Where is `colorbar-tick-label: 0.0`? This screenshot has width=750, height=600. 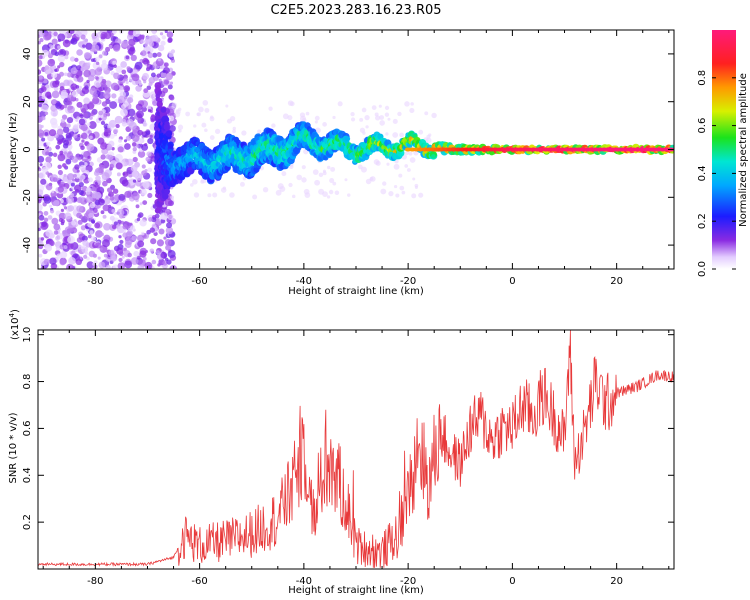 colorbar-tick-label: 0.0 is located at coordinates (702, 269).